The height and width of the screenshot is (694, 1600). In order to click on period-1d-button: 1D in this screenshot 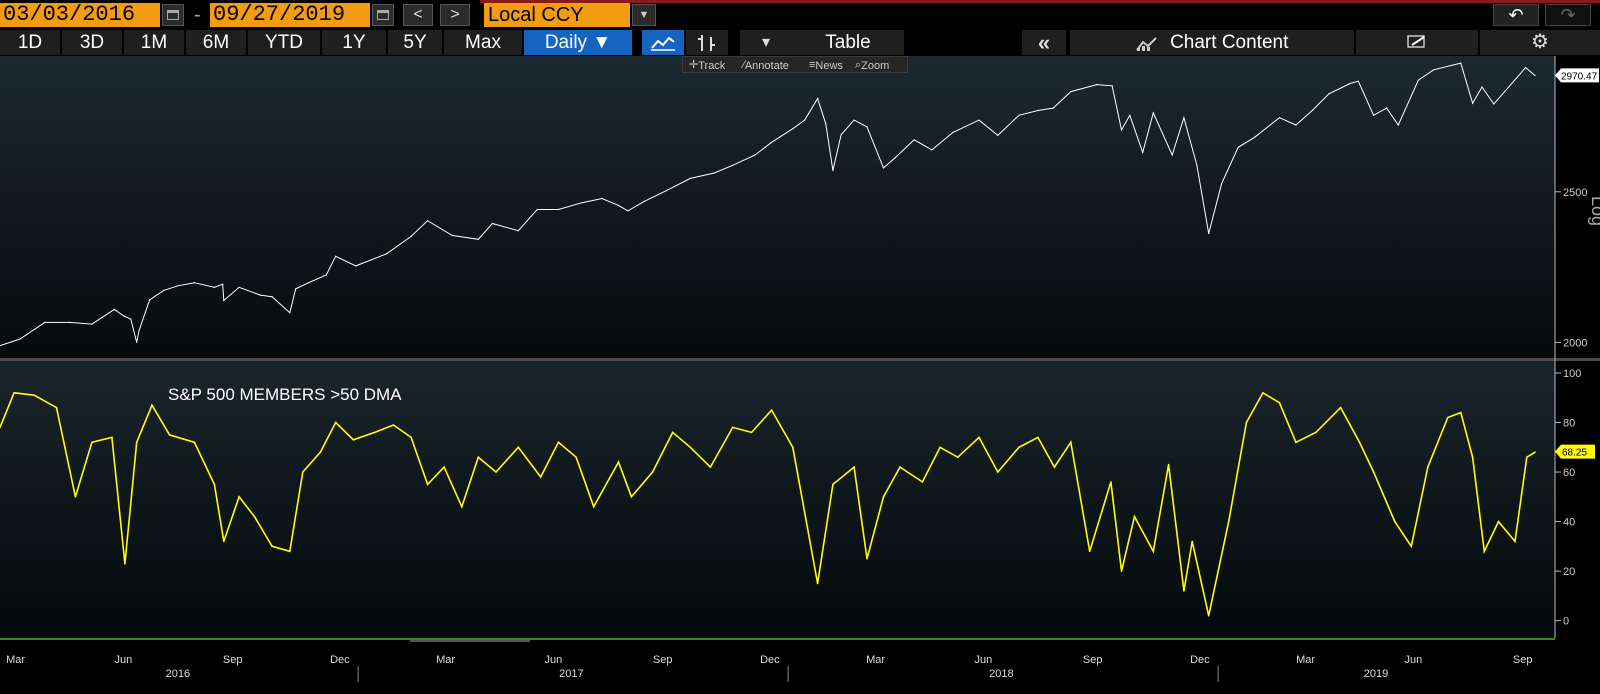, I will do `click(30, 42)`.